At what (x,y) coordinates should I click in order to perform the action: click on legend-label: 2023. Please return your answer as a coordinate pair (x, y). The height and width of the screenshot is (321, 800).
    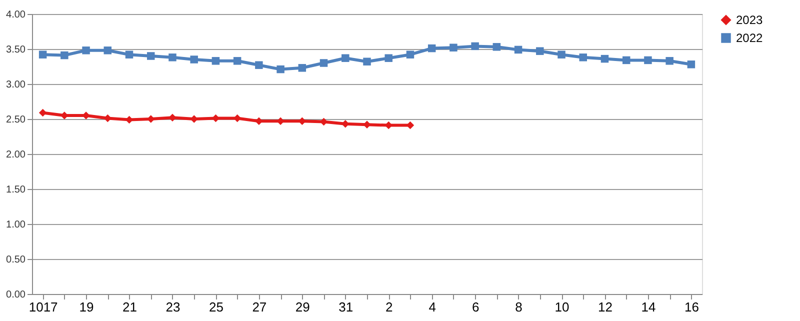
    Looking at the image, I should click on (750, 20).